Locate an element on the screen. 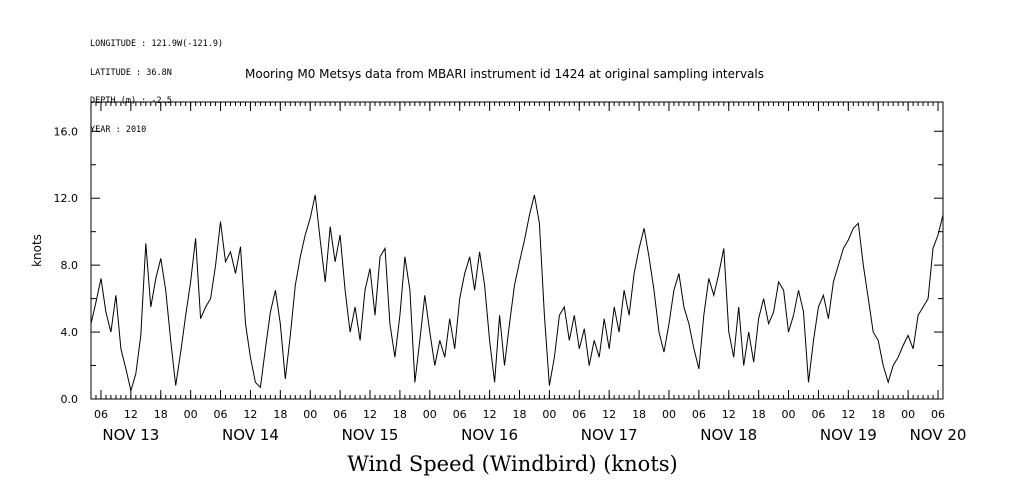 The height and width of the screenshot is (504, 1009). y-tick-label: 0.0 is located at coordinates (70, 399).